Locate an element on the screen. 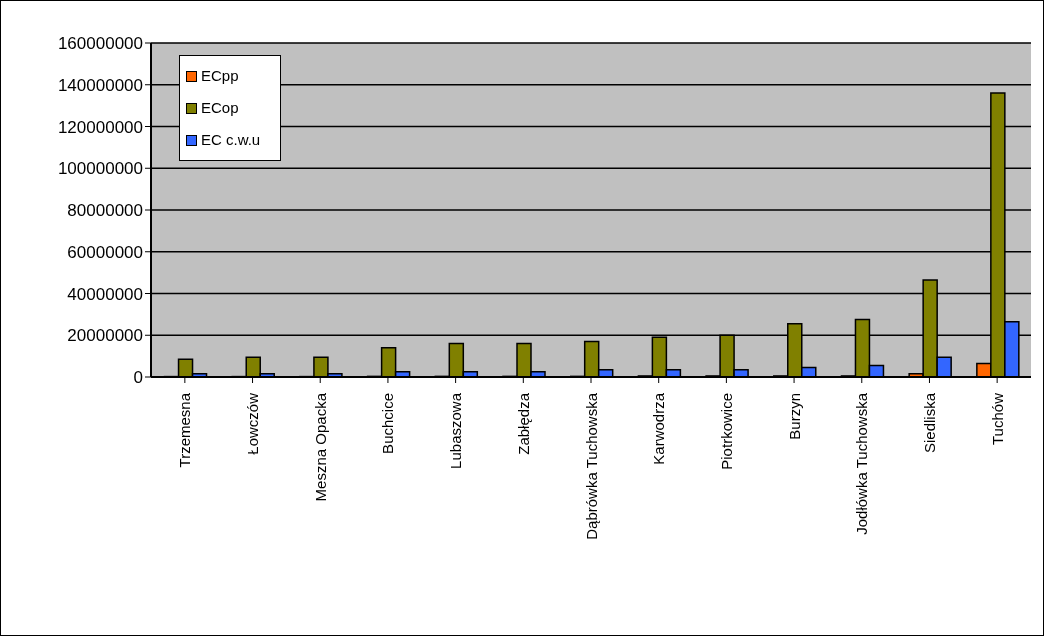  x-tick-label: Buchcice is located at coordinates (388, 423).